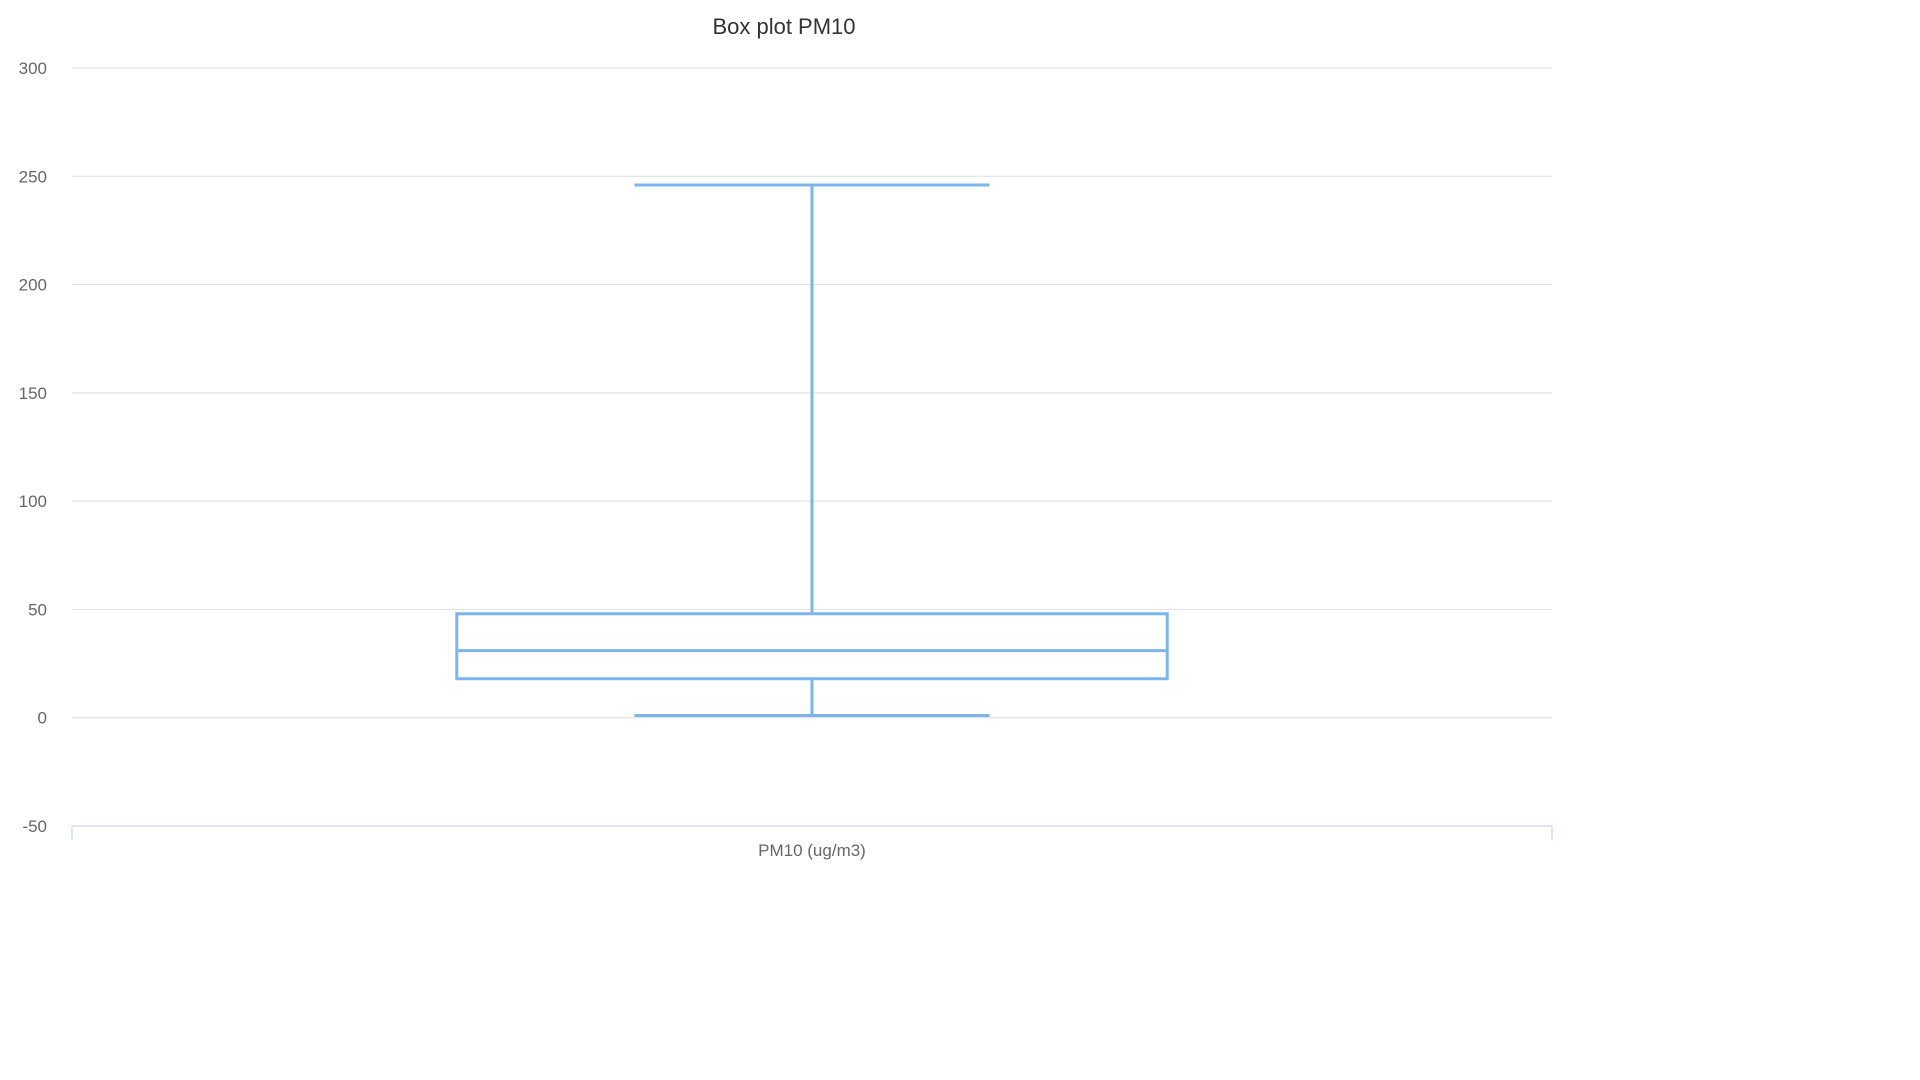  I want to click on x-axis-category-labels: PM10 (ug/m3), so click(812, 843).